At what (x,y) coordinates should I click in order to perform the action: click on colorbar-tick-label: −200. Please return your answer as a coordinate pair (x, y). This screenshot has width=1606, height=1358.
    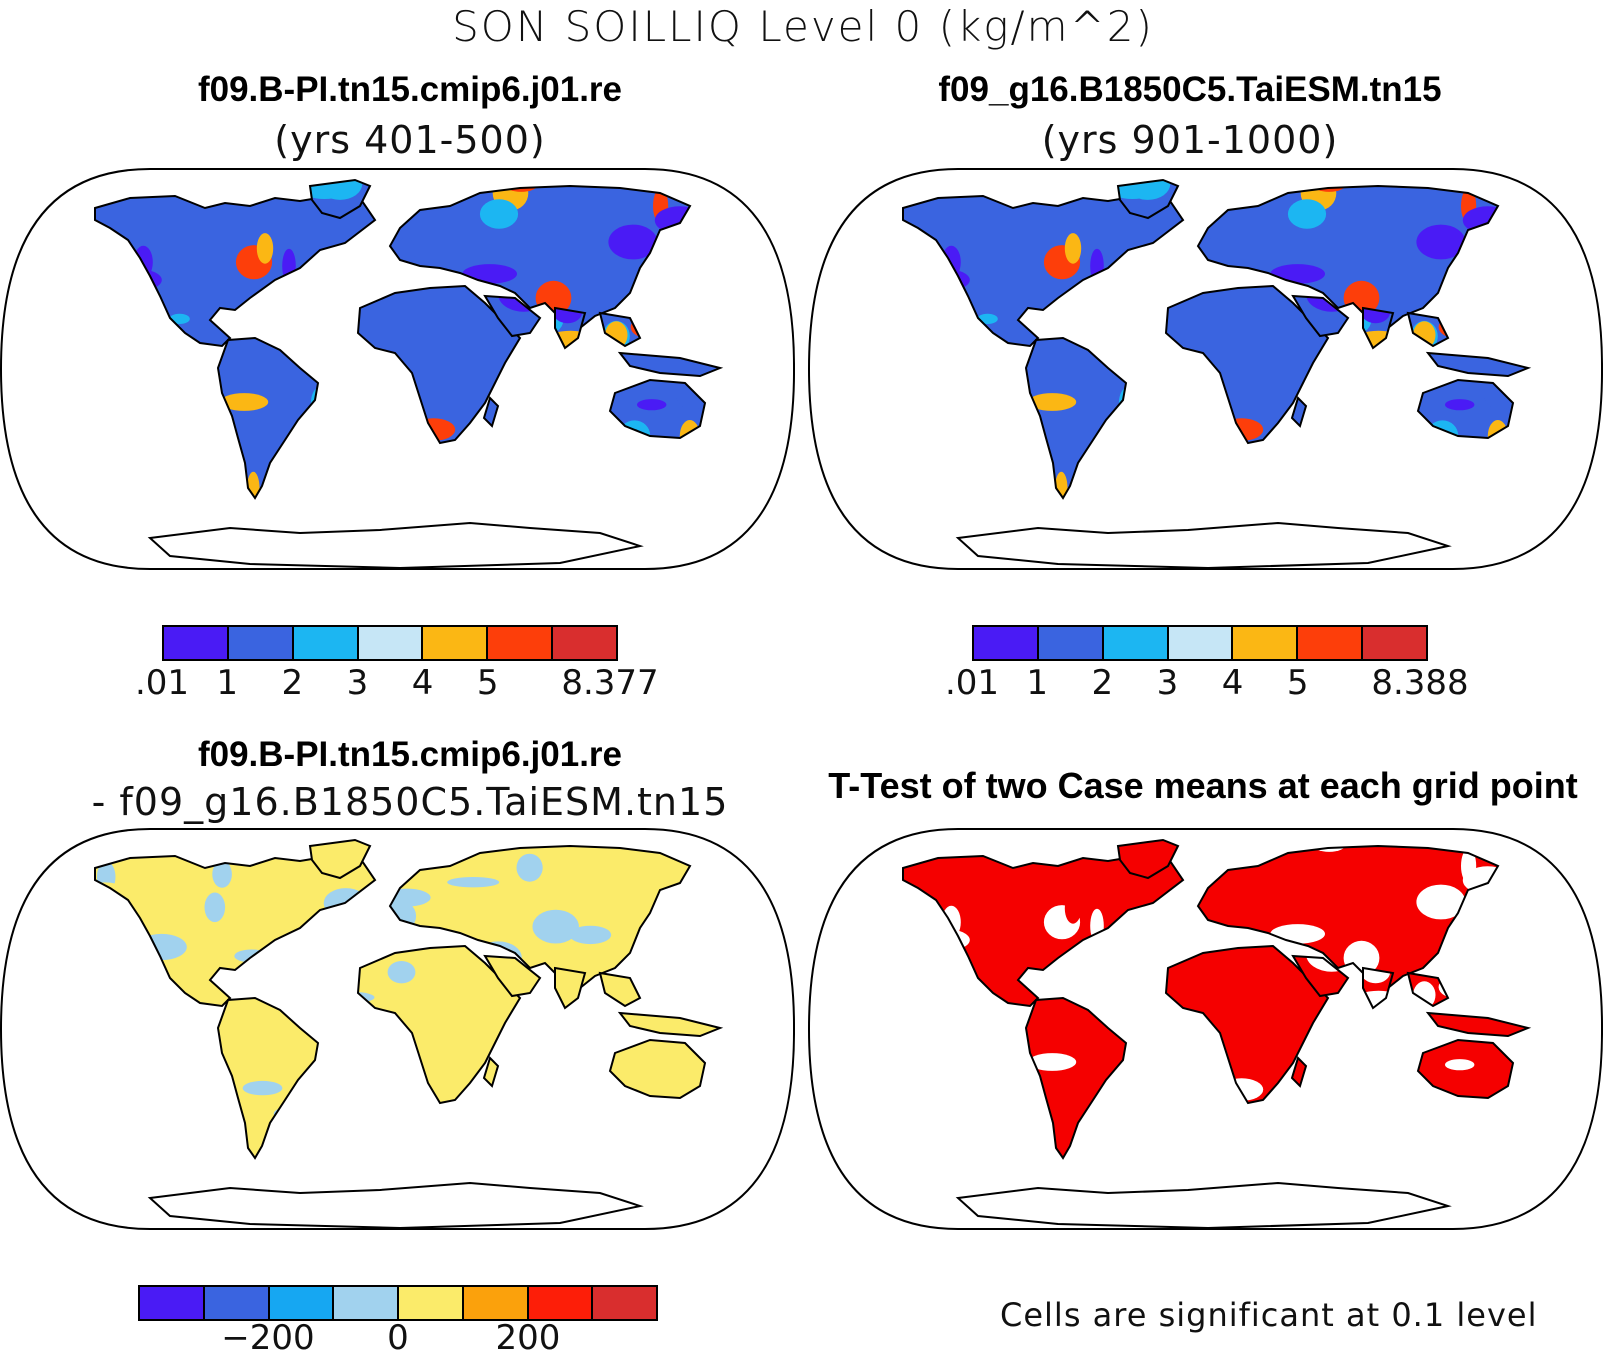
    Looking at the image, I should click on (268, 1338).